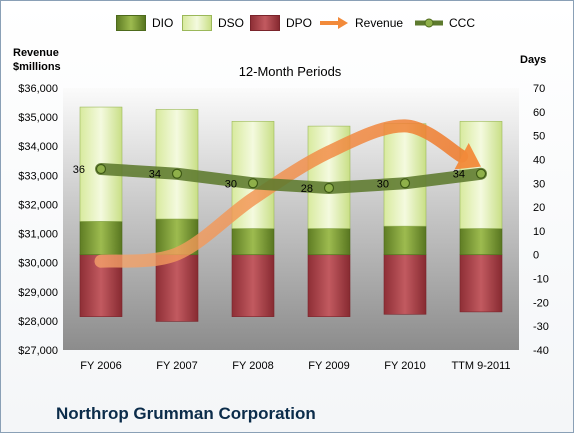  What do you see at coordinates (307, 189) in the screenshot?
I see `ccc-data-label: 28` at bounding box center [307, 189].